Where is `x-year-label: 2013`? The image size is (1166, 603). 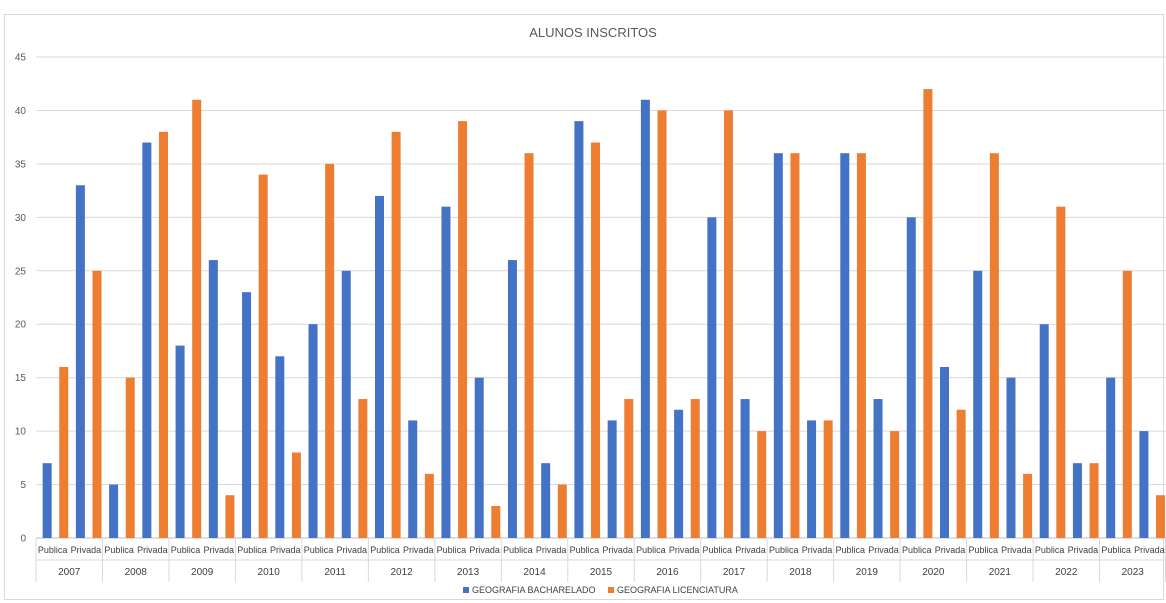 x-year-label: 2013 is located at coordinates (468, 572).